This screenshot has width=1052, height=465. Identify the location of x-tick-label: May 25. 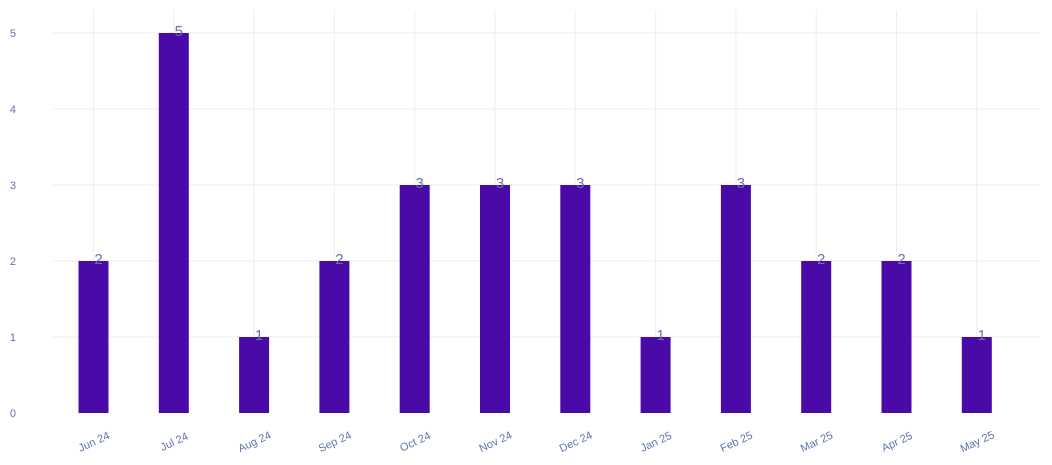
(978, 442).